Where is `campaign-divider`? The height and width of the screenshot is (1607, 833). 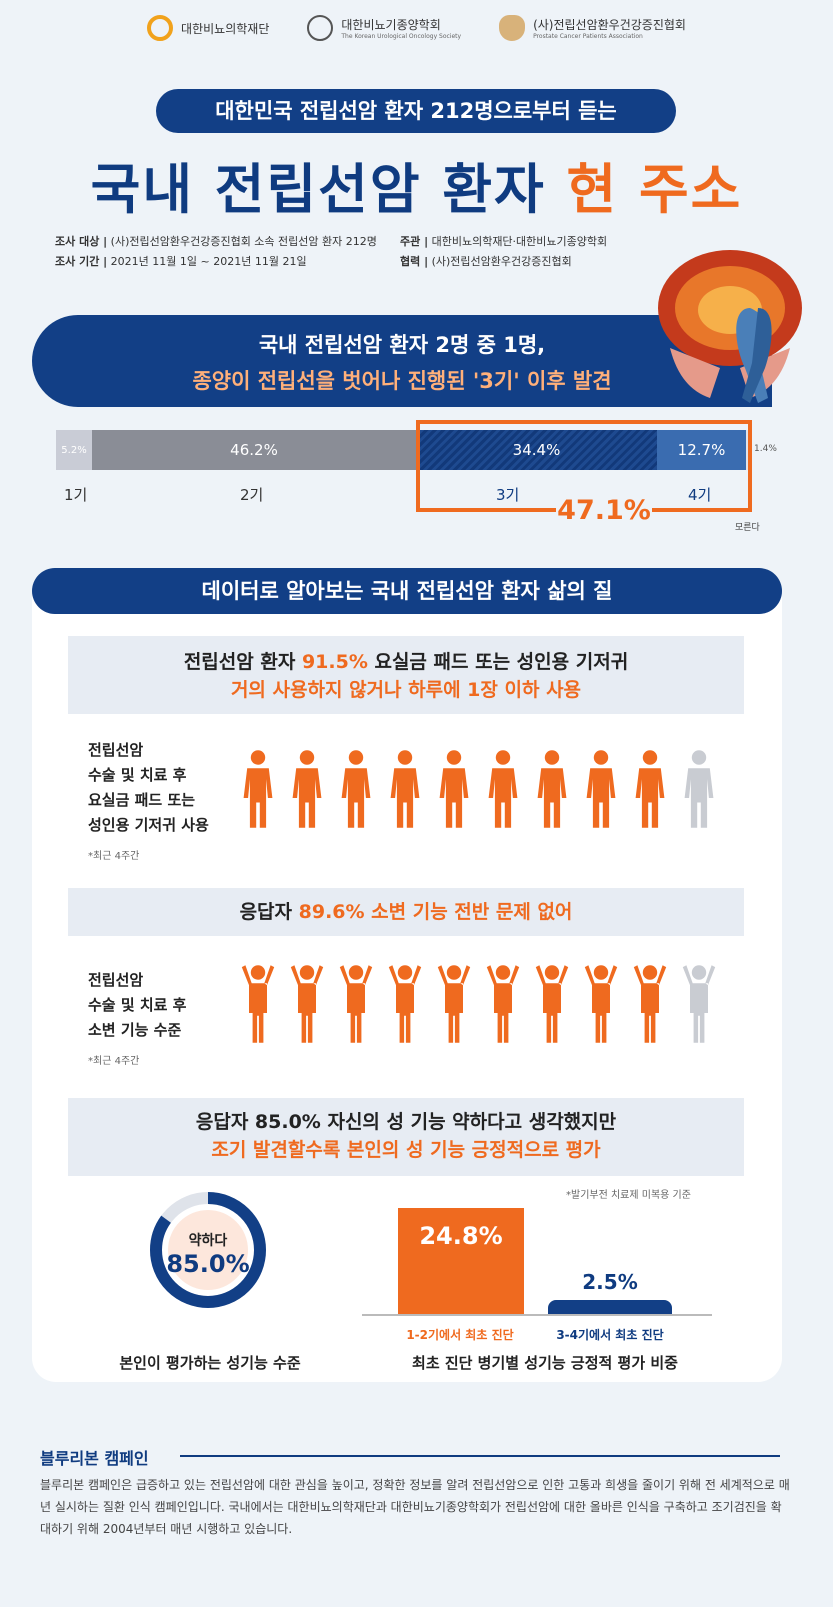
campaign-divider is located at coordinates (480, 1456).